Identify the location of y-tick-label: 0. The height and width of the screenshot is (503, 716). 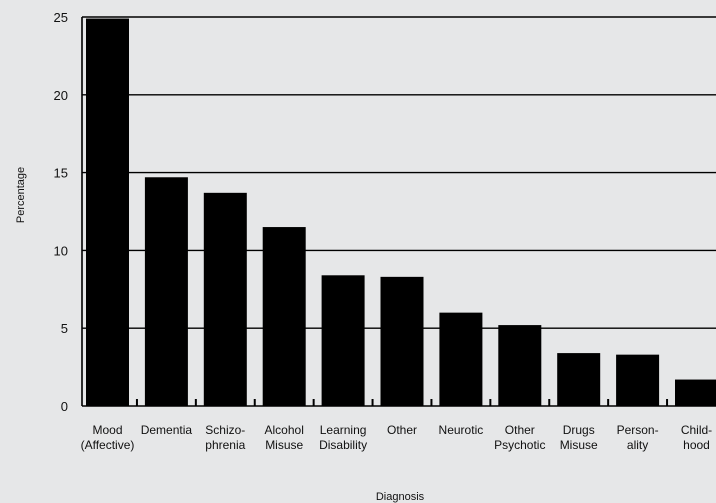
(64, 406).